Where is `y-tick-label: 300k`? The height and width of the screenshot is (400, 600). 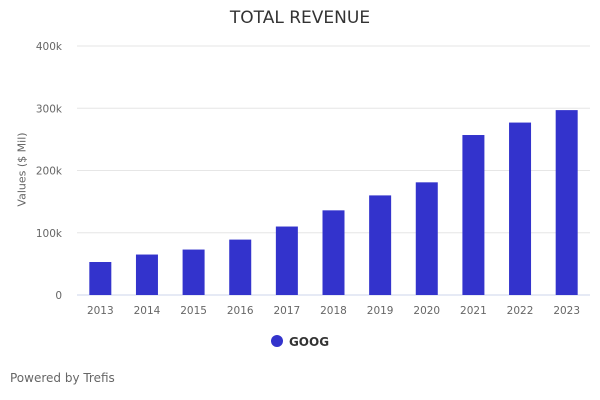
y-tick-label: 300k is located at coordinates (49, 109).